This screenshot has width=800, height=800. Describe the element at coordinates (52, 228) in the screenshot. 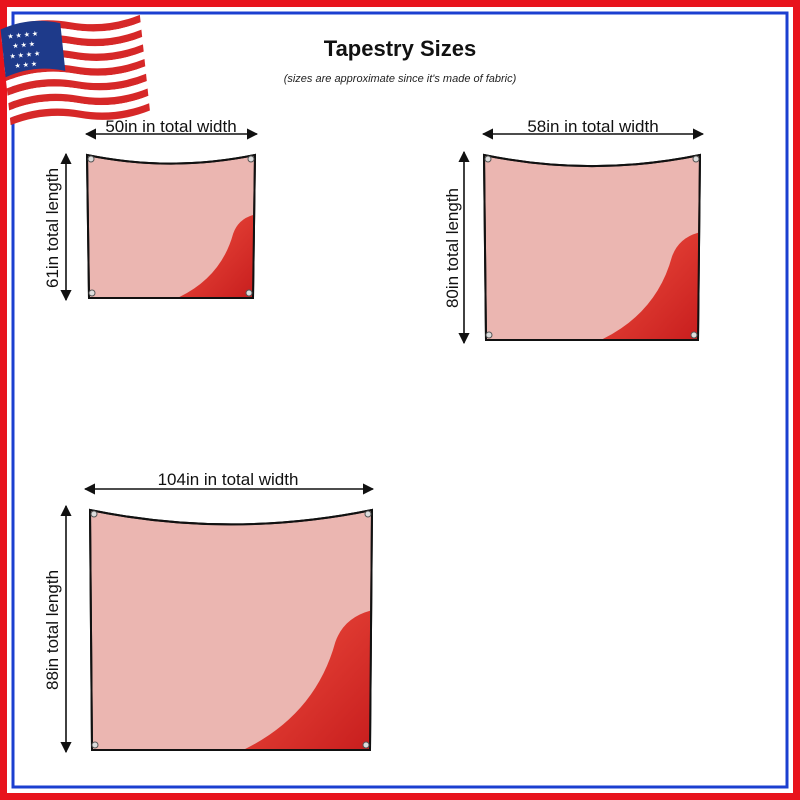

I see `length-label: 61in total length` at that location.